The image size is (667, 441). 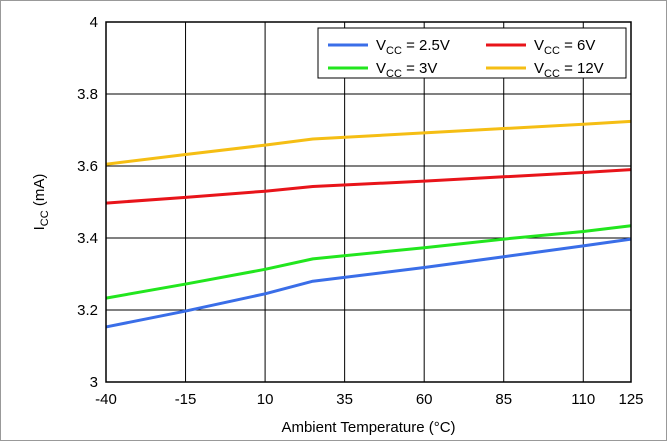 What do you see at coordinates (94, 22) in the screenshot?
I see `y-tick-label: 4` at bounding box center [94, 22].